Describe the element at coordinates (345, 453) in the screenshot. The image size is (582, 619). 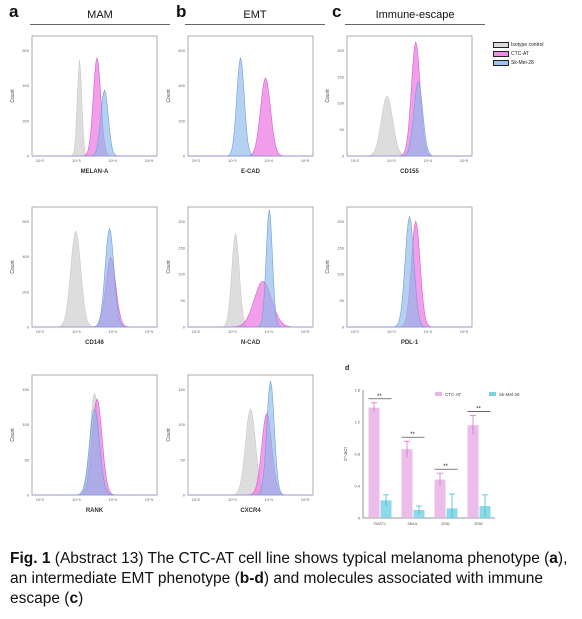
I see `bar-chart-y-label: 2^-ΔCt` at that location.